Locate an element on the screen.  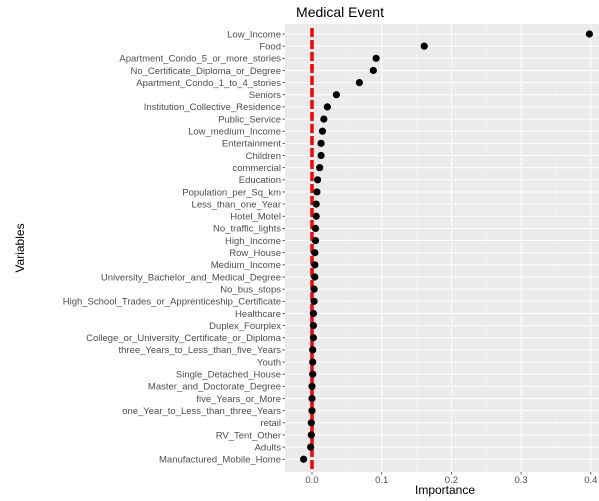
y-tick-label: Duplex_Fourplex is located at coordinates (245, 326).